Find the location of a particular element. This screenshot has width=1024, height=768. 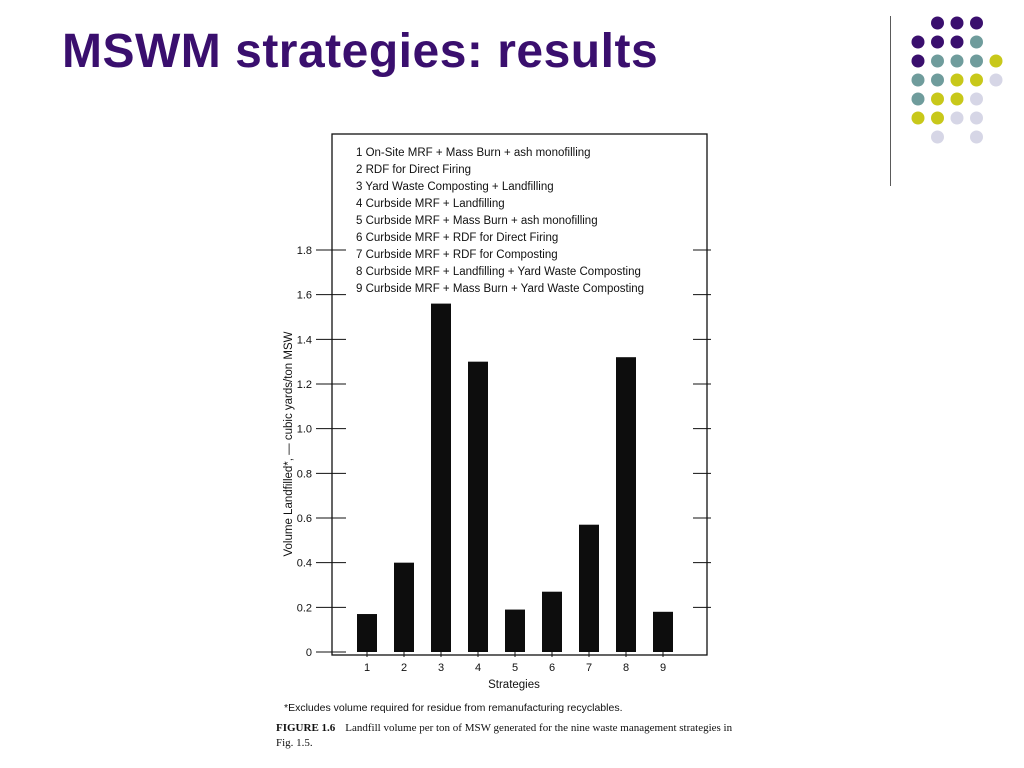

decorative-dot-grid is located at coordinates (957, 80).